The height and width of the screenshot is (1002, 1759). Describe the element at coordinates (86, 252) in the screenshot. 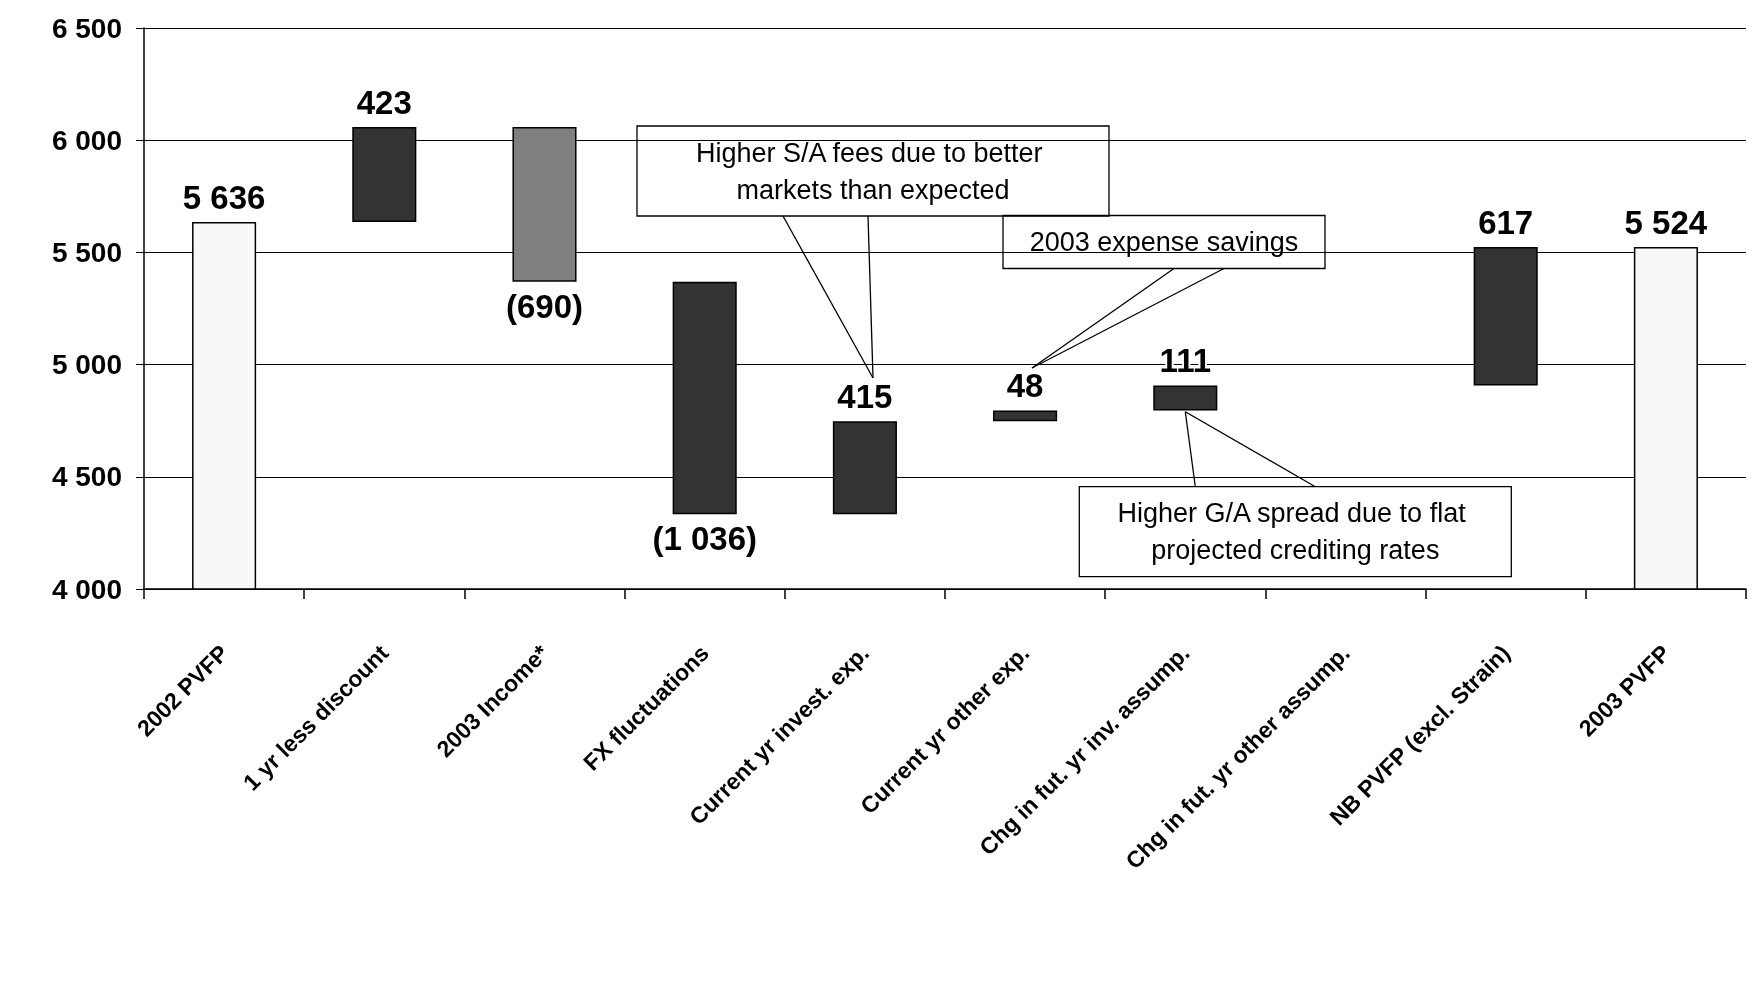

I see `y-tick-label: 5 500` at that location.